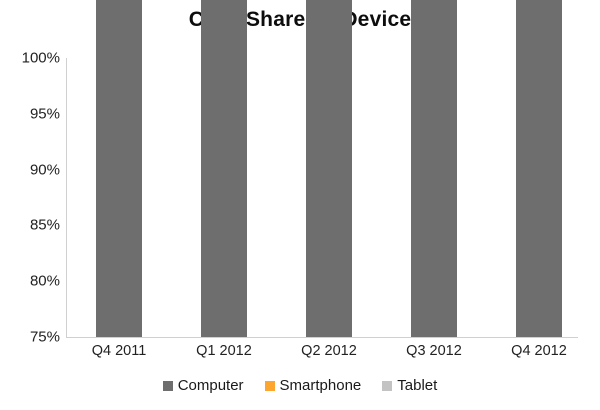  What do you see at coordinates (329, 351) in the screenshot?
I see `x-axis-tick-label: Q2 2012` at bounding box center [329, 351].